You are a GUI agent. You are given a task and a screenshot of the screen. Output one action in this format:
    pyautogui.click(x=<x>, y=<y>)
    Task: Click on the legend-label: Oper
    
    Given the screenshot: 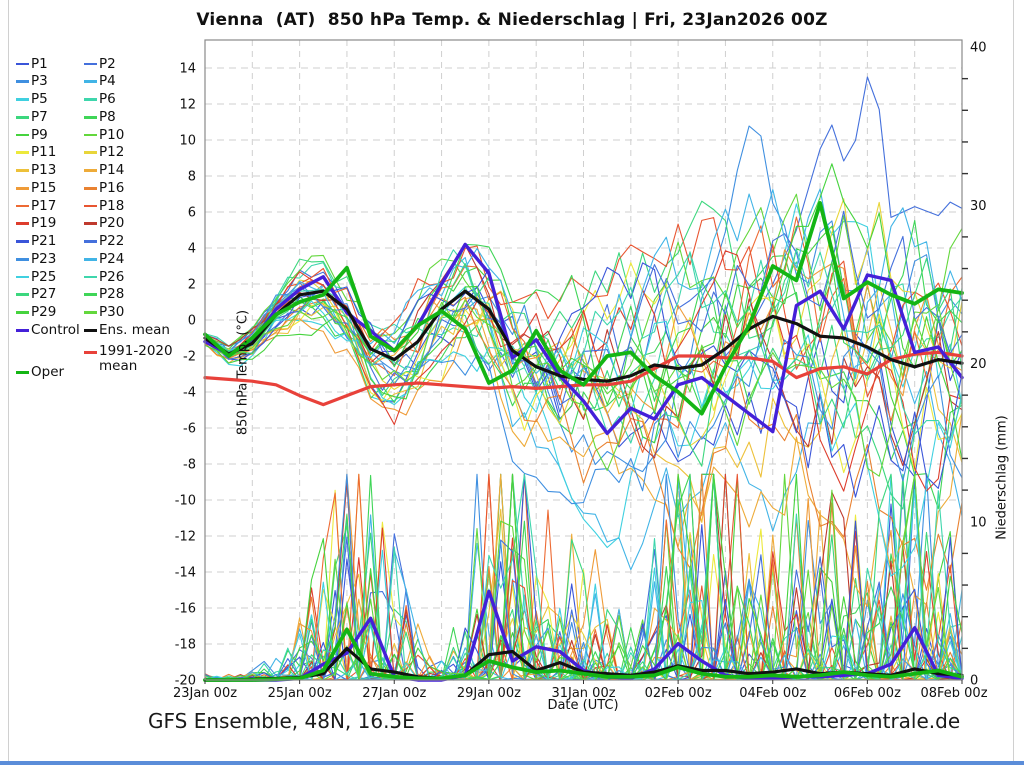 What is the action you would take?
    pyautogui.click(x=48, y=371)
    